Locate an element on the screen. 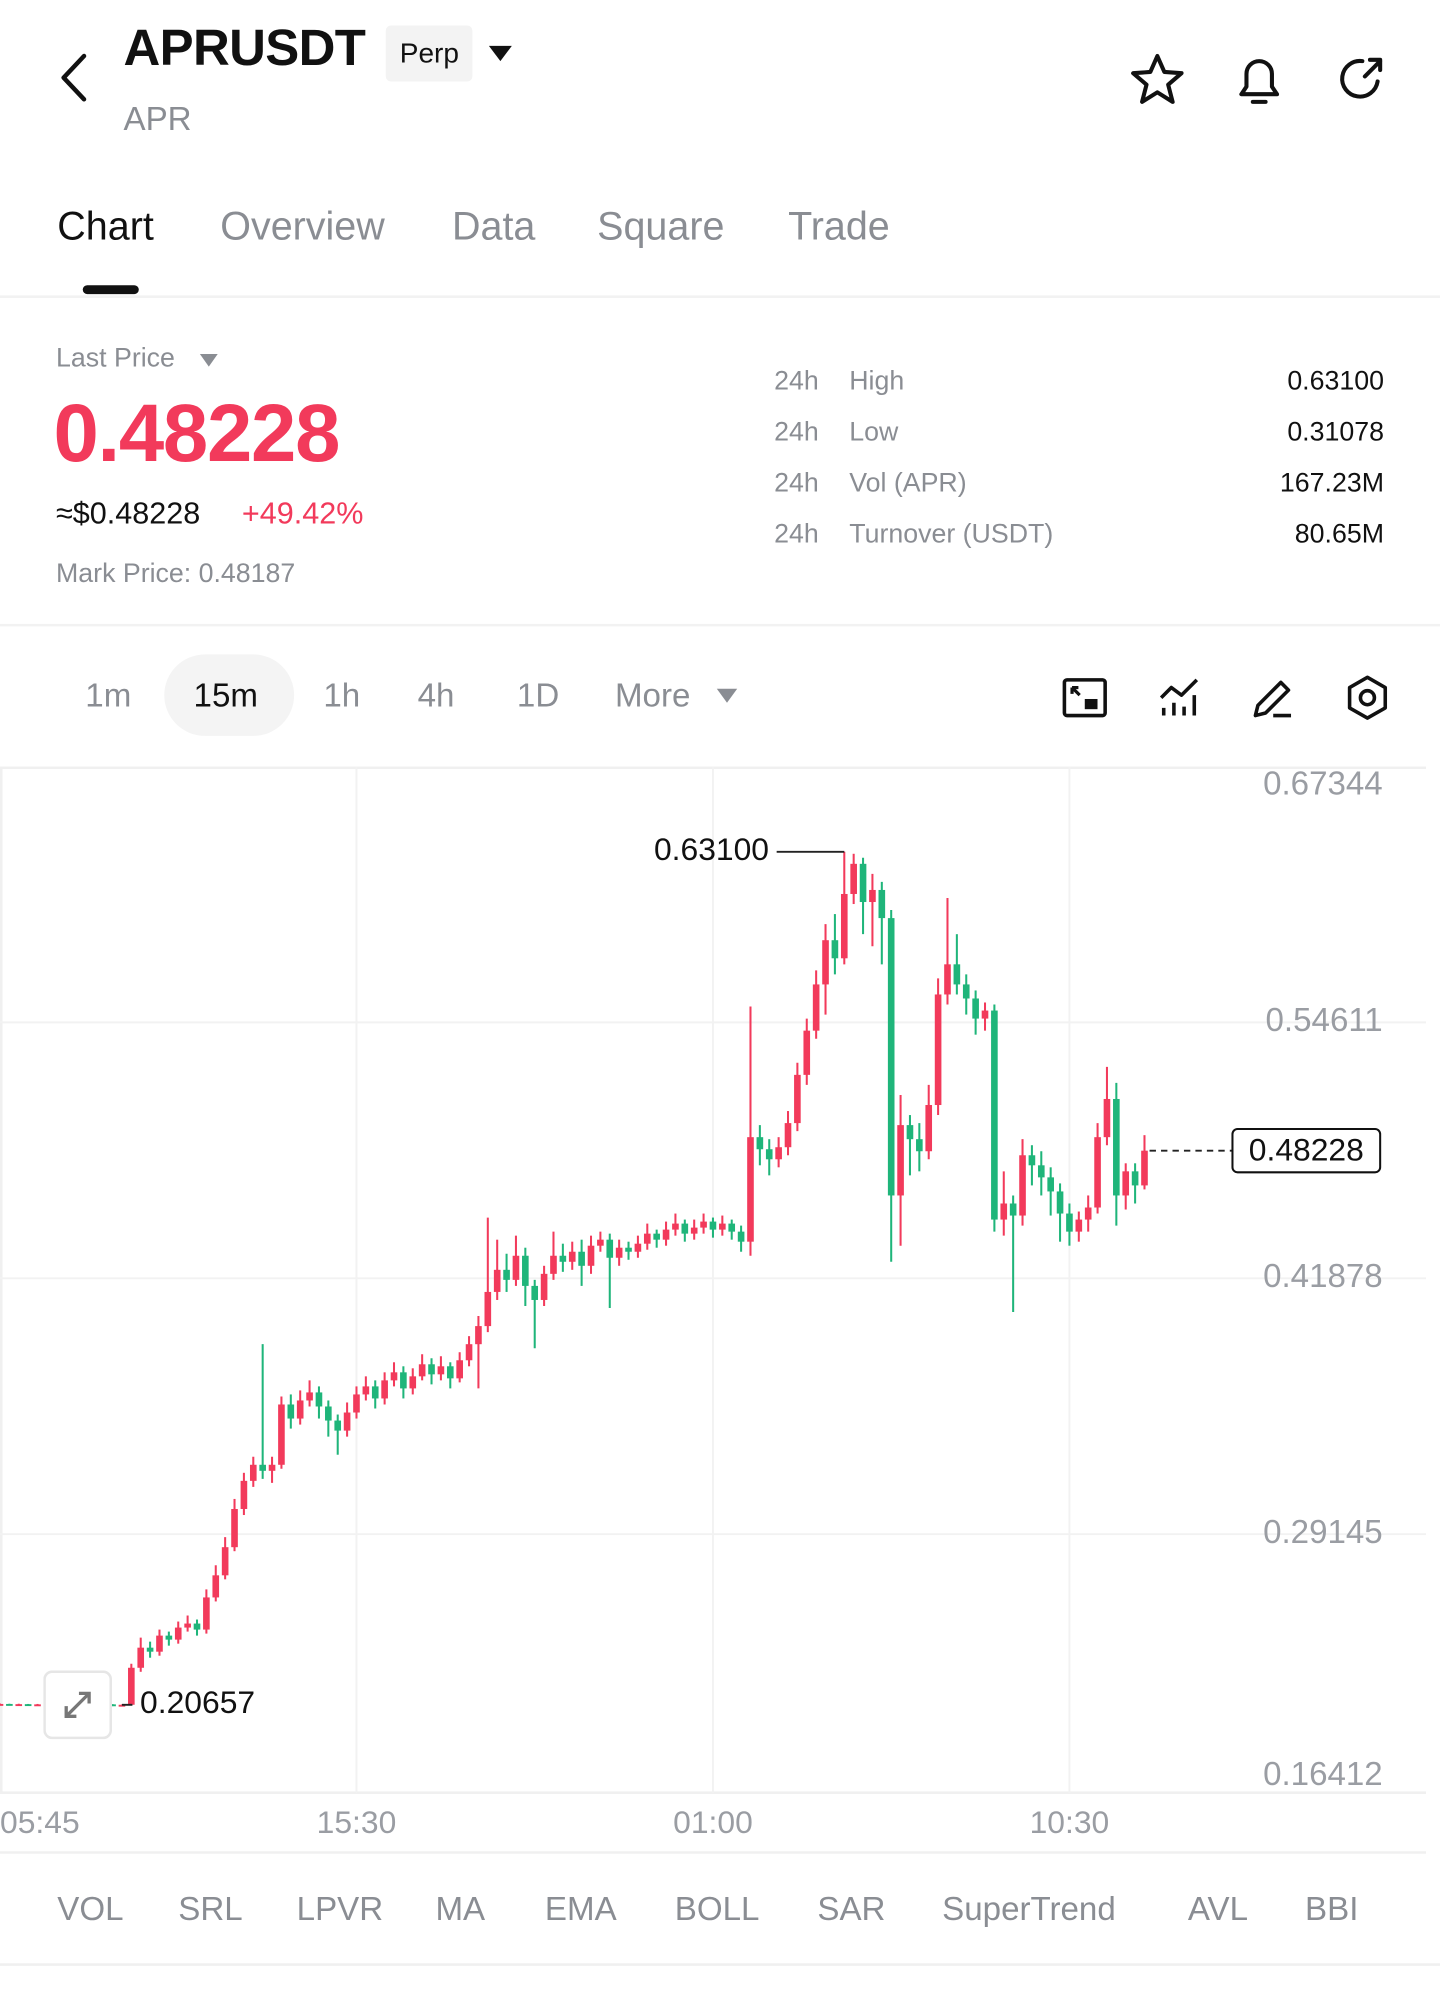 The height and width of the screenshot is (1998, 1440). indicator: BBI is located at coordinates (1332, 1908).